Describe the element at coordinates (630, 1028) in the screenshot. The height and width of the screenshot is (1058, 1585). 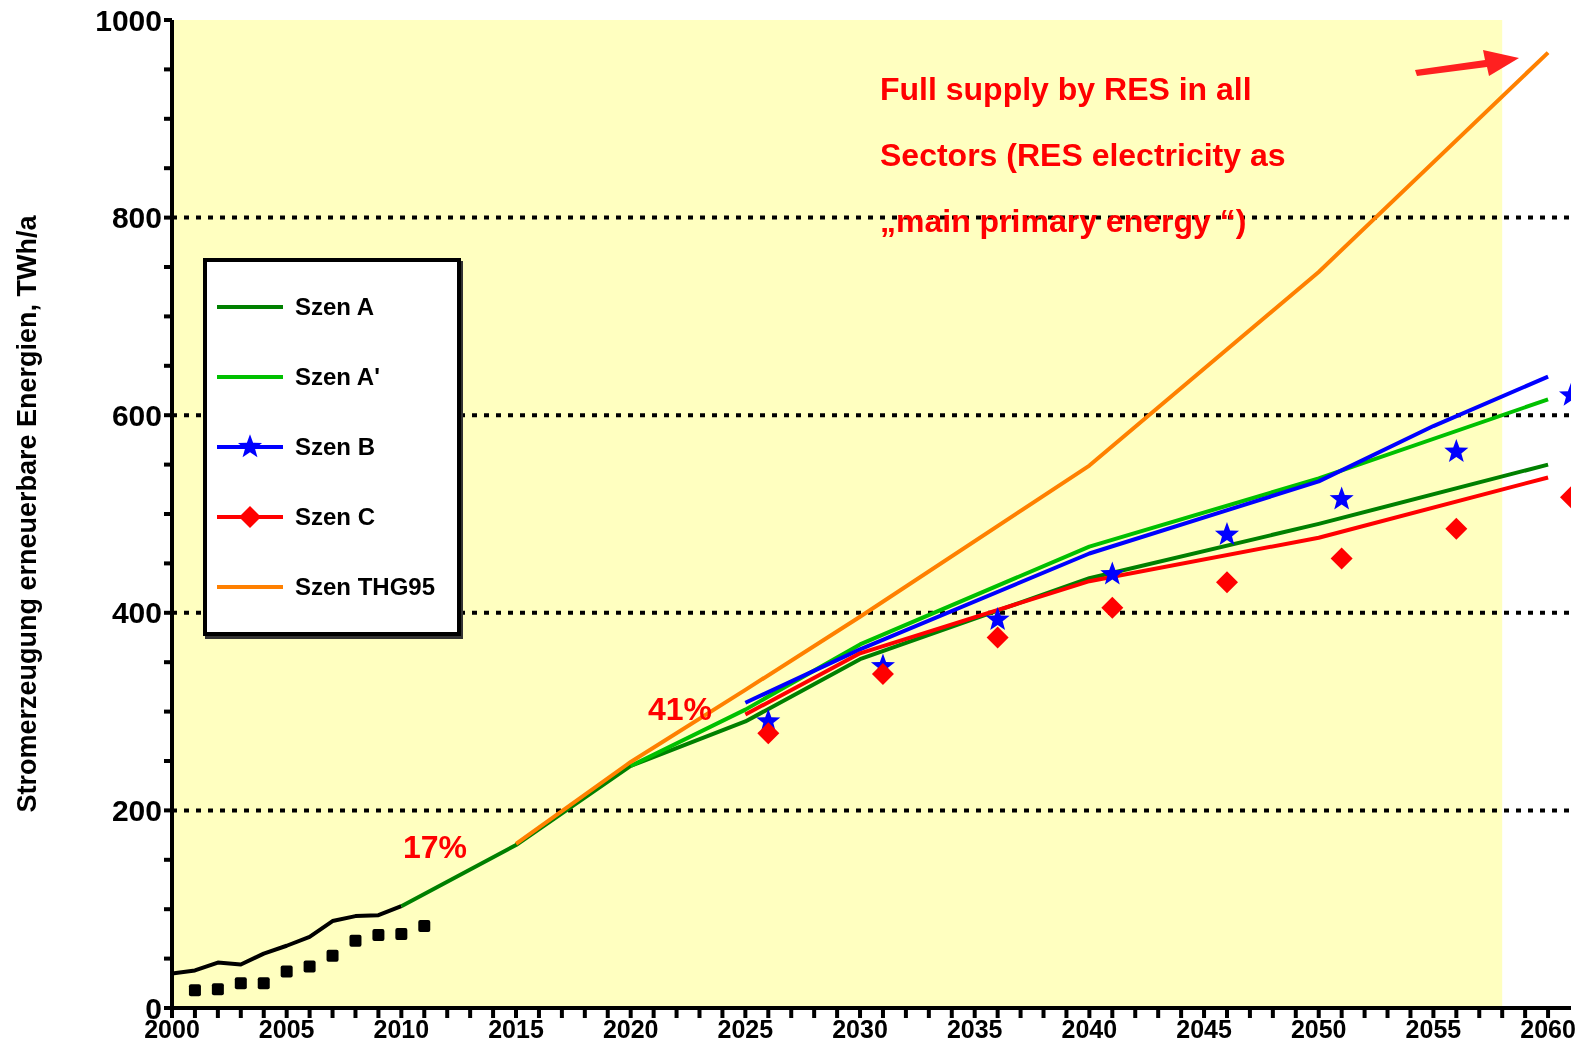
I see `x-tick-label: 2020` at that location.